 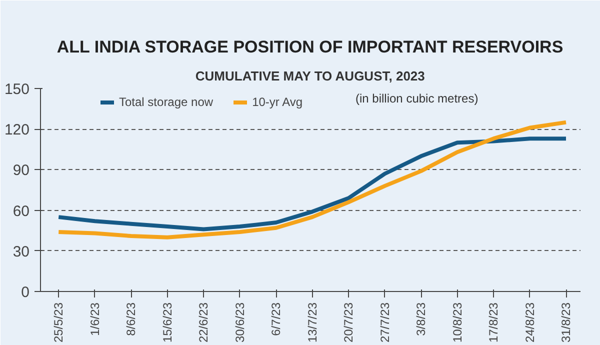 I want to click on y-tick-label: 150, so click(x=17, y=89).